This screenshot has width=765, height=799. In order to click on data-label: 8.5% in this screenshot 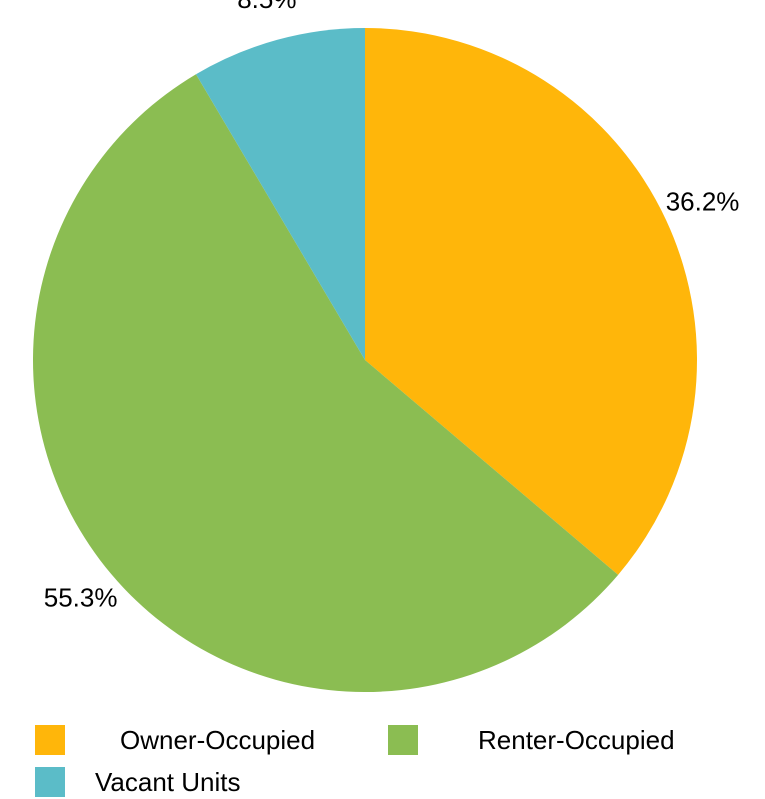, I will do `click(266, 7)`.